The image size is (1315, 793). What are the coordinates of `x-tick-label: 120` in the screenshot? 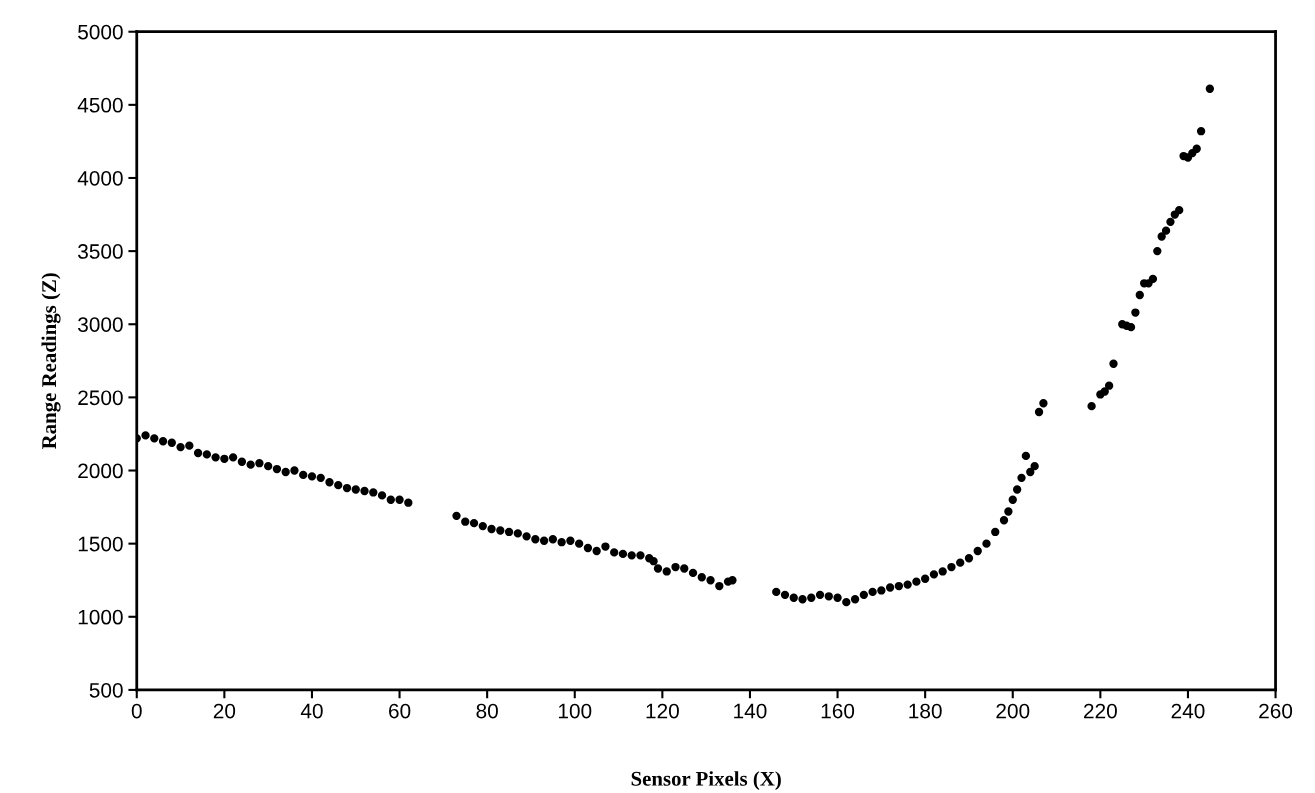 It's located at (662, 711).